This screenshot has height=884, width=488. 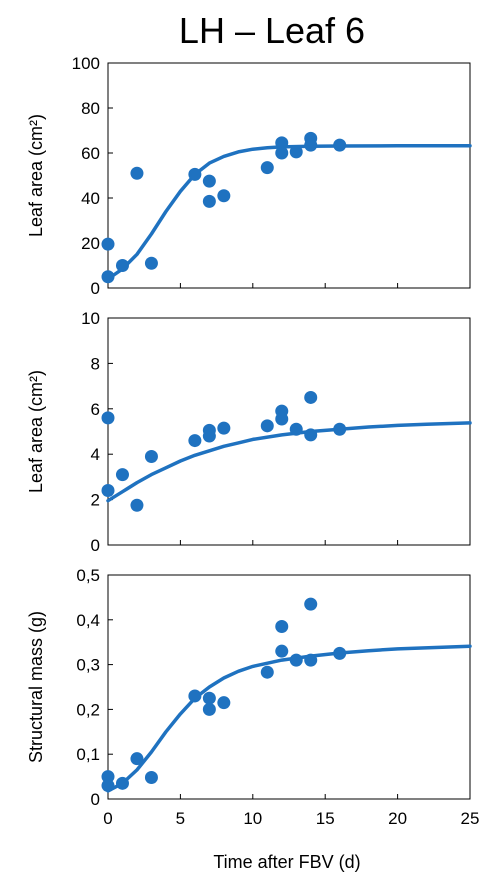 What do you see at coordinates (88, 709) in the screenshot?
I see `y-tick-label: 0,2` at bounding box center [88, 709].